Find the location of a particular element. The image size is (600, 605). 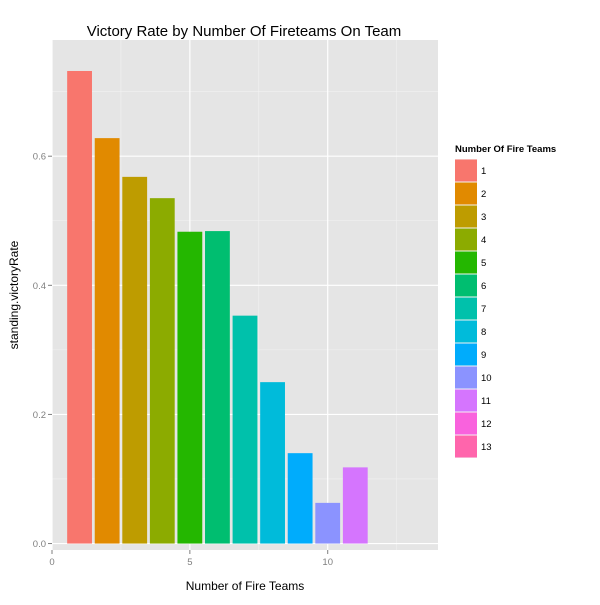

x-tick-label: 0 is located at coordinates (51, 562).